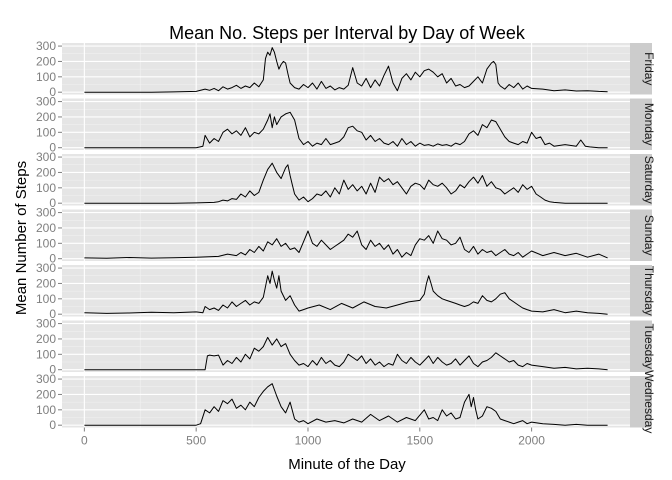  What do you see at coordinates (649, 124) in the screenshot?
I see `facet-strip-label: Monday` at bounding box center [649, 124].